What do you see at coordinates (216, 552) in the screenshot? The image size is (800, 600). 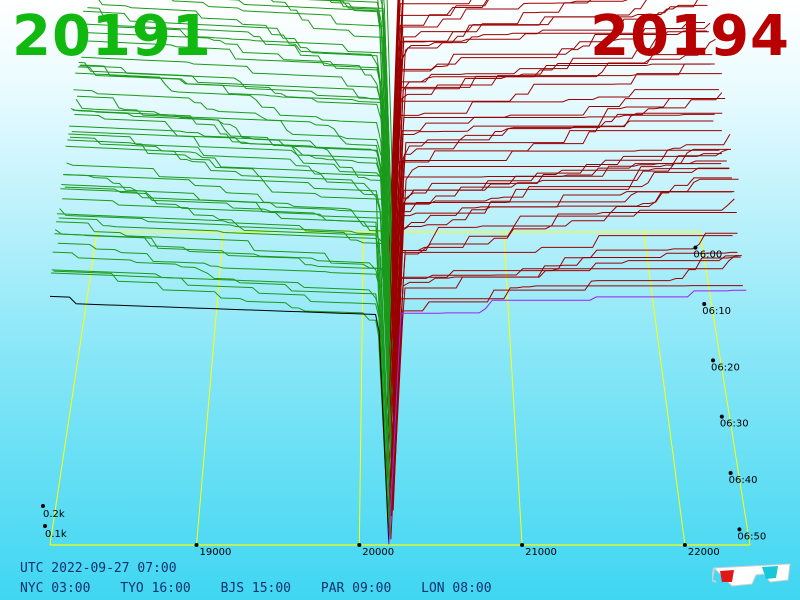 I see `x-tick-label-19000: 19000` at bounding box center [216, 552].